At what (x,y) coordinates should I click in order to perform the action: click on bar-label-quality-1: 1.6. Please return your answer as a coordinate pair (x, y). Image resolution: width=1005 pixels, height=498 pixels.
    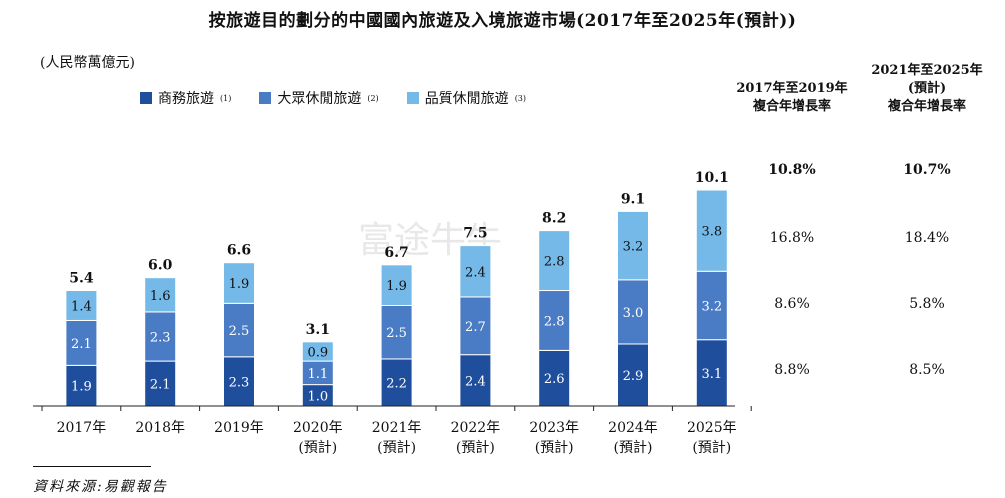
    Looking at the image, I should click on (160, 296).